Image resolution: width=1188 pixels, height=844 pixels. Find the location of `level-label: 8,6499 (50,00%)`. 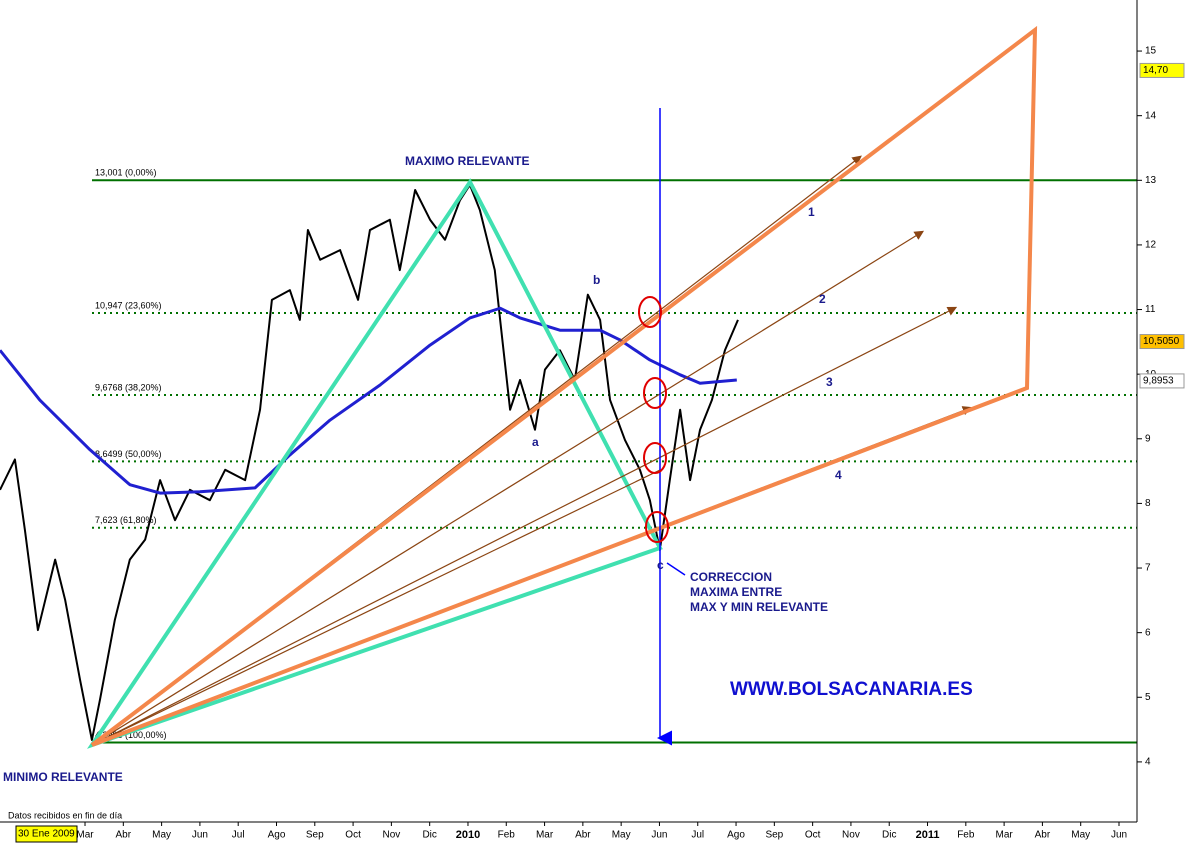

level-label: 8,6499 (50,00%) is located at coordinates (128, 454).